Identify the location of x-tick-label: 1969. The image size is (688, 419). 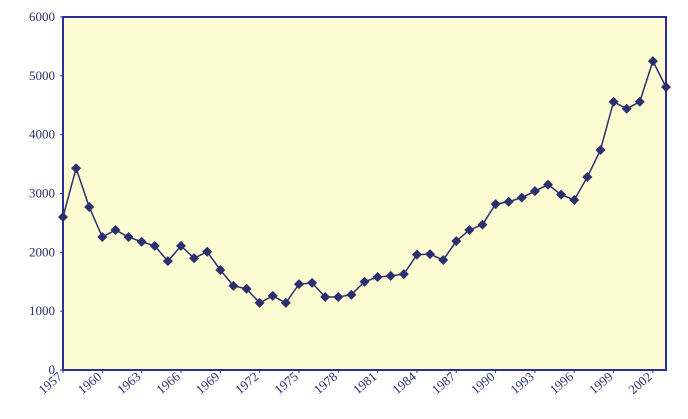
(208, 383).